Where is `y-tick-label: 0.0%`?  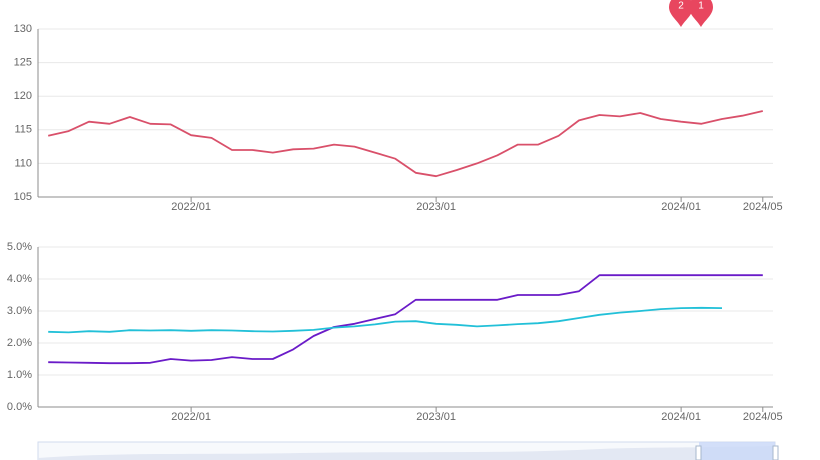 y-tick-label: 0.0% is located at coordinates (19, 407).